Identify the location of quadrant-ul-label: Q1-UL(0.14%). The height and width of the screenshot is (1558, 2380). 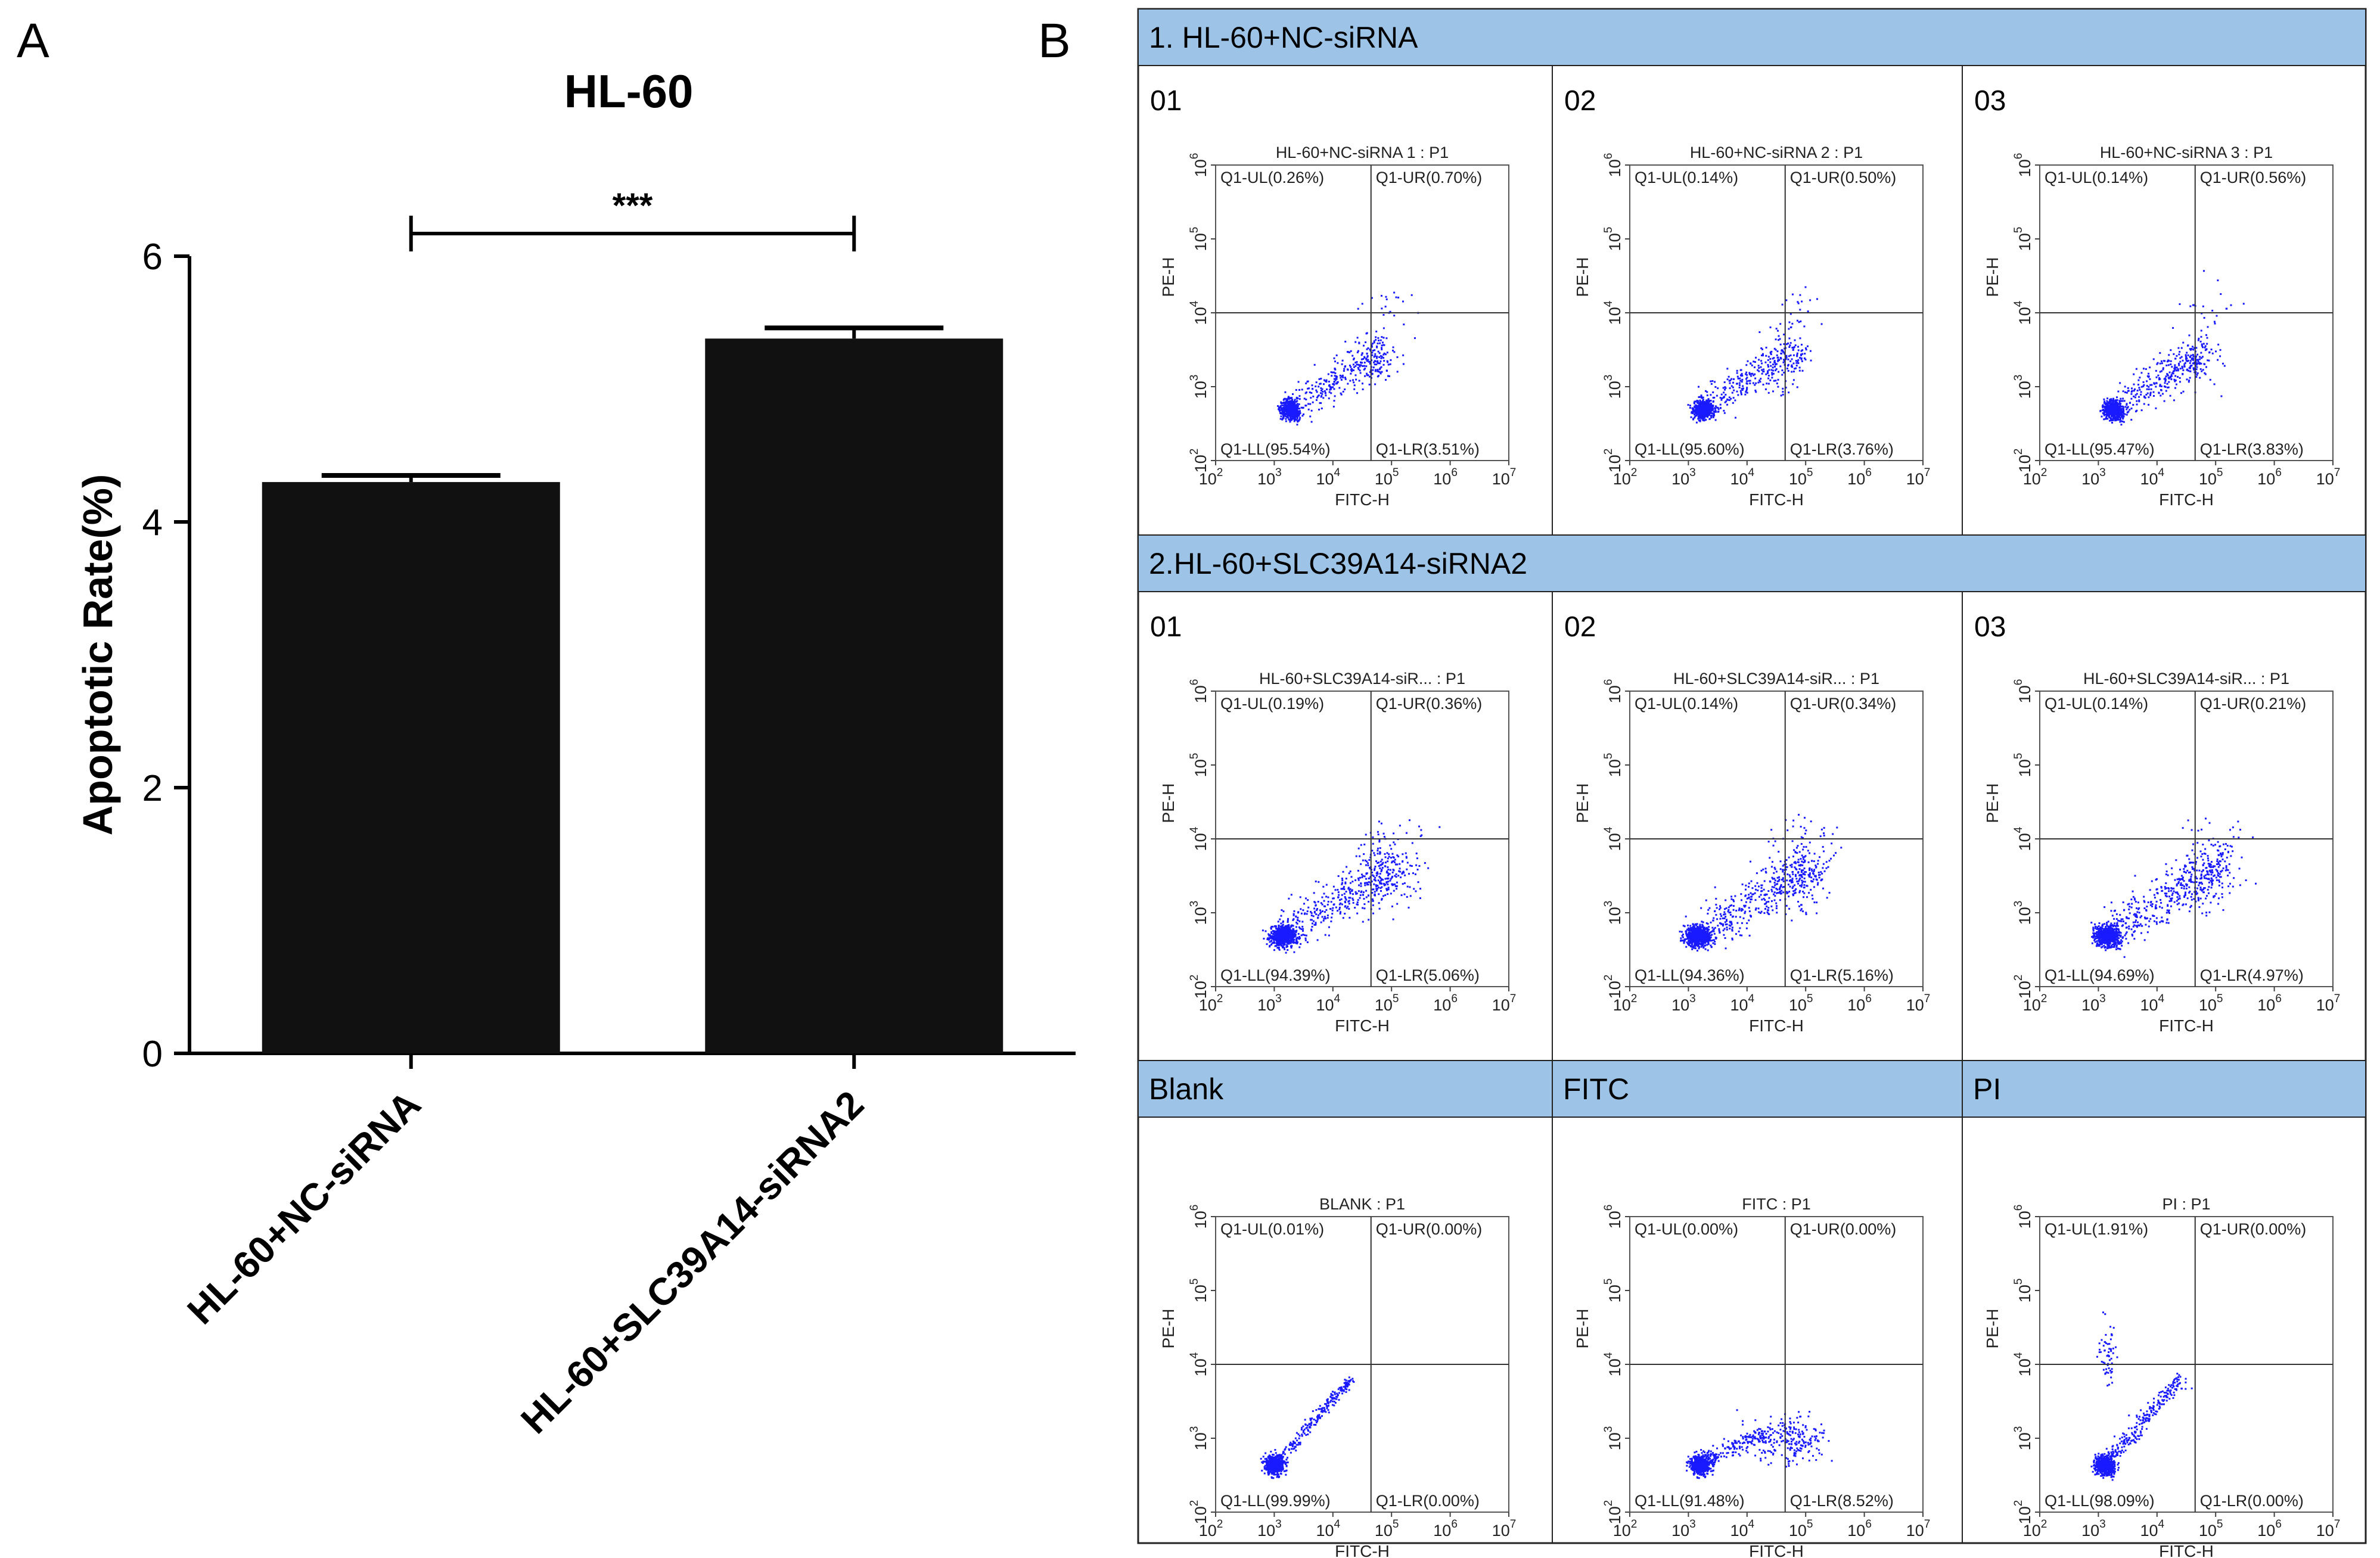
(1686, 177).